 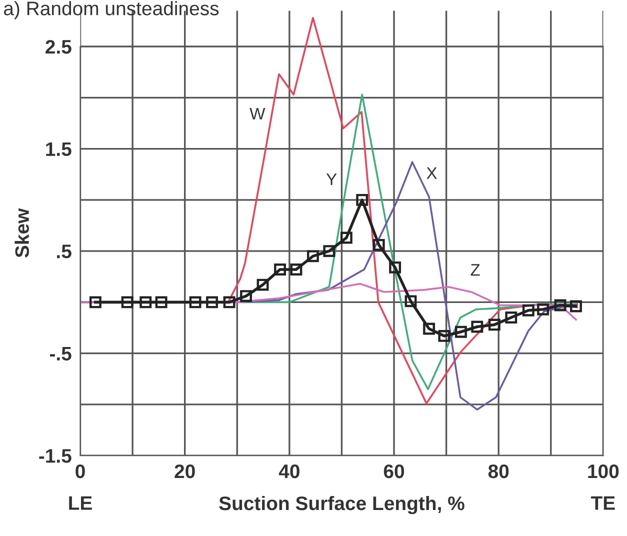 I want to click on y-tick-label: .5, so click(x=64, y=251).